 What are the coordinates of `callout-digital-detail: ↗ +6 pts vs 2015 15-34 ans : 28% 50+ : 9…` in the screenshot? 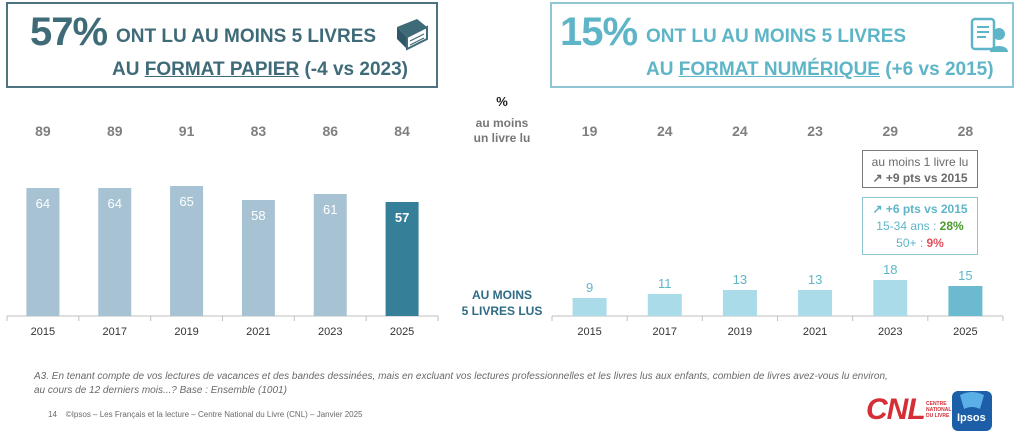 It's located at (920, 226).